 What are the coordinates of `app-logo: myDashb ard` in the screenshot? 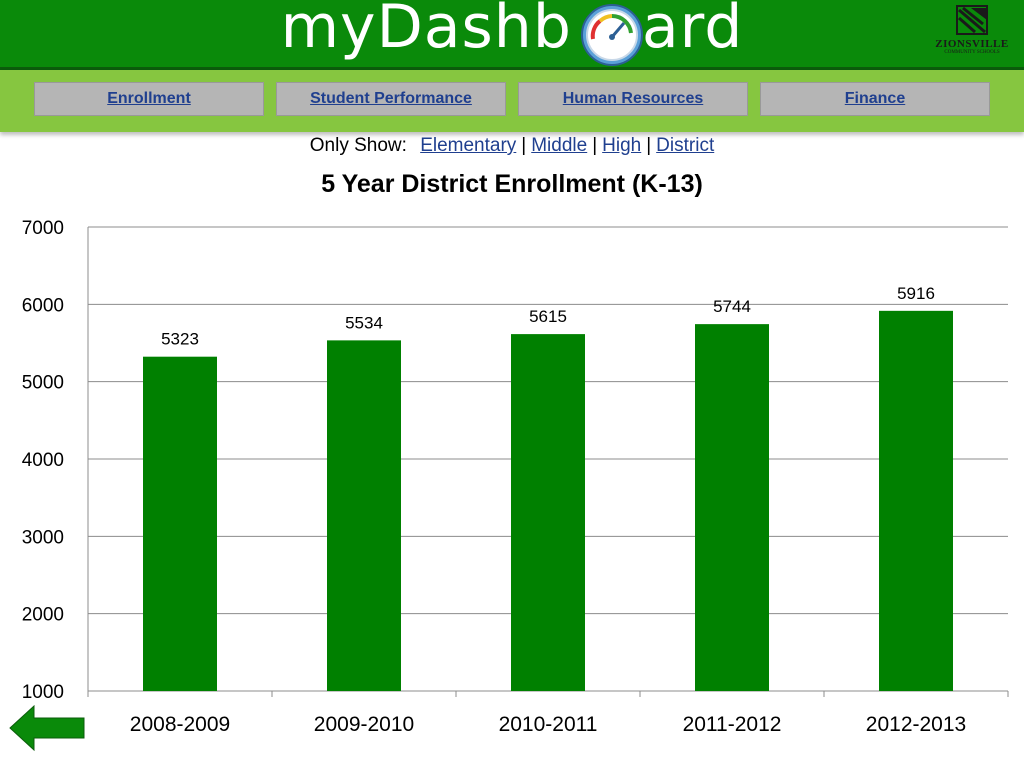 It's located at (512, 31).